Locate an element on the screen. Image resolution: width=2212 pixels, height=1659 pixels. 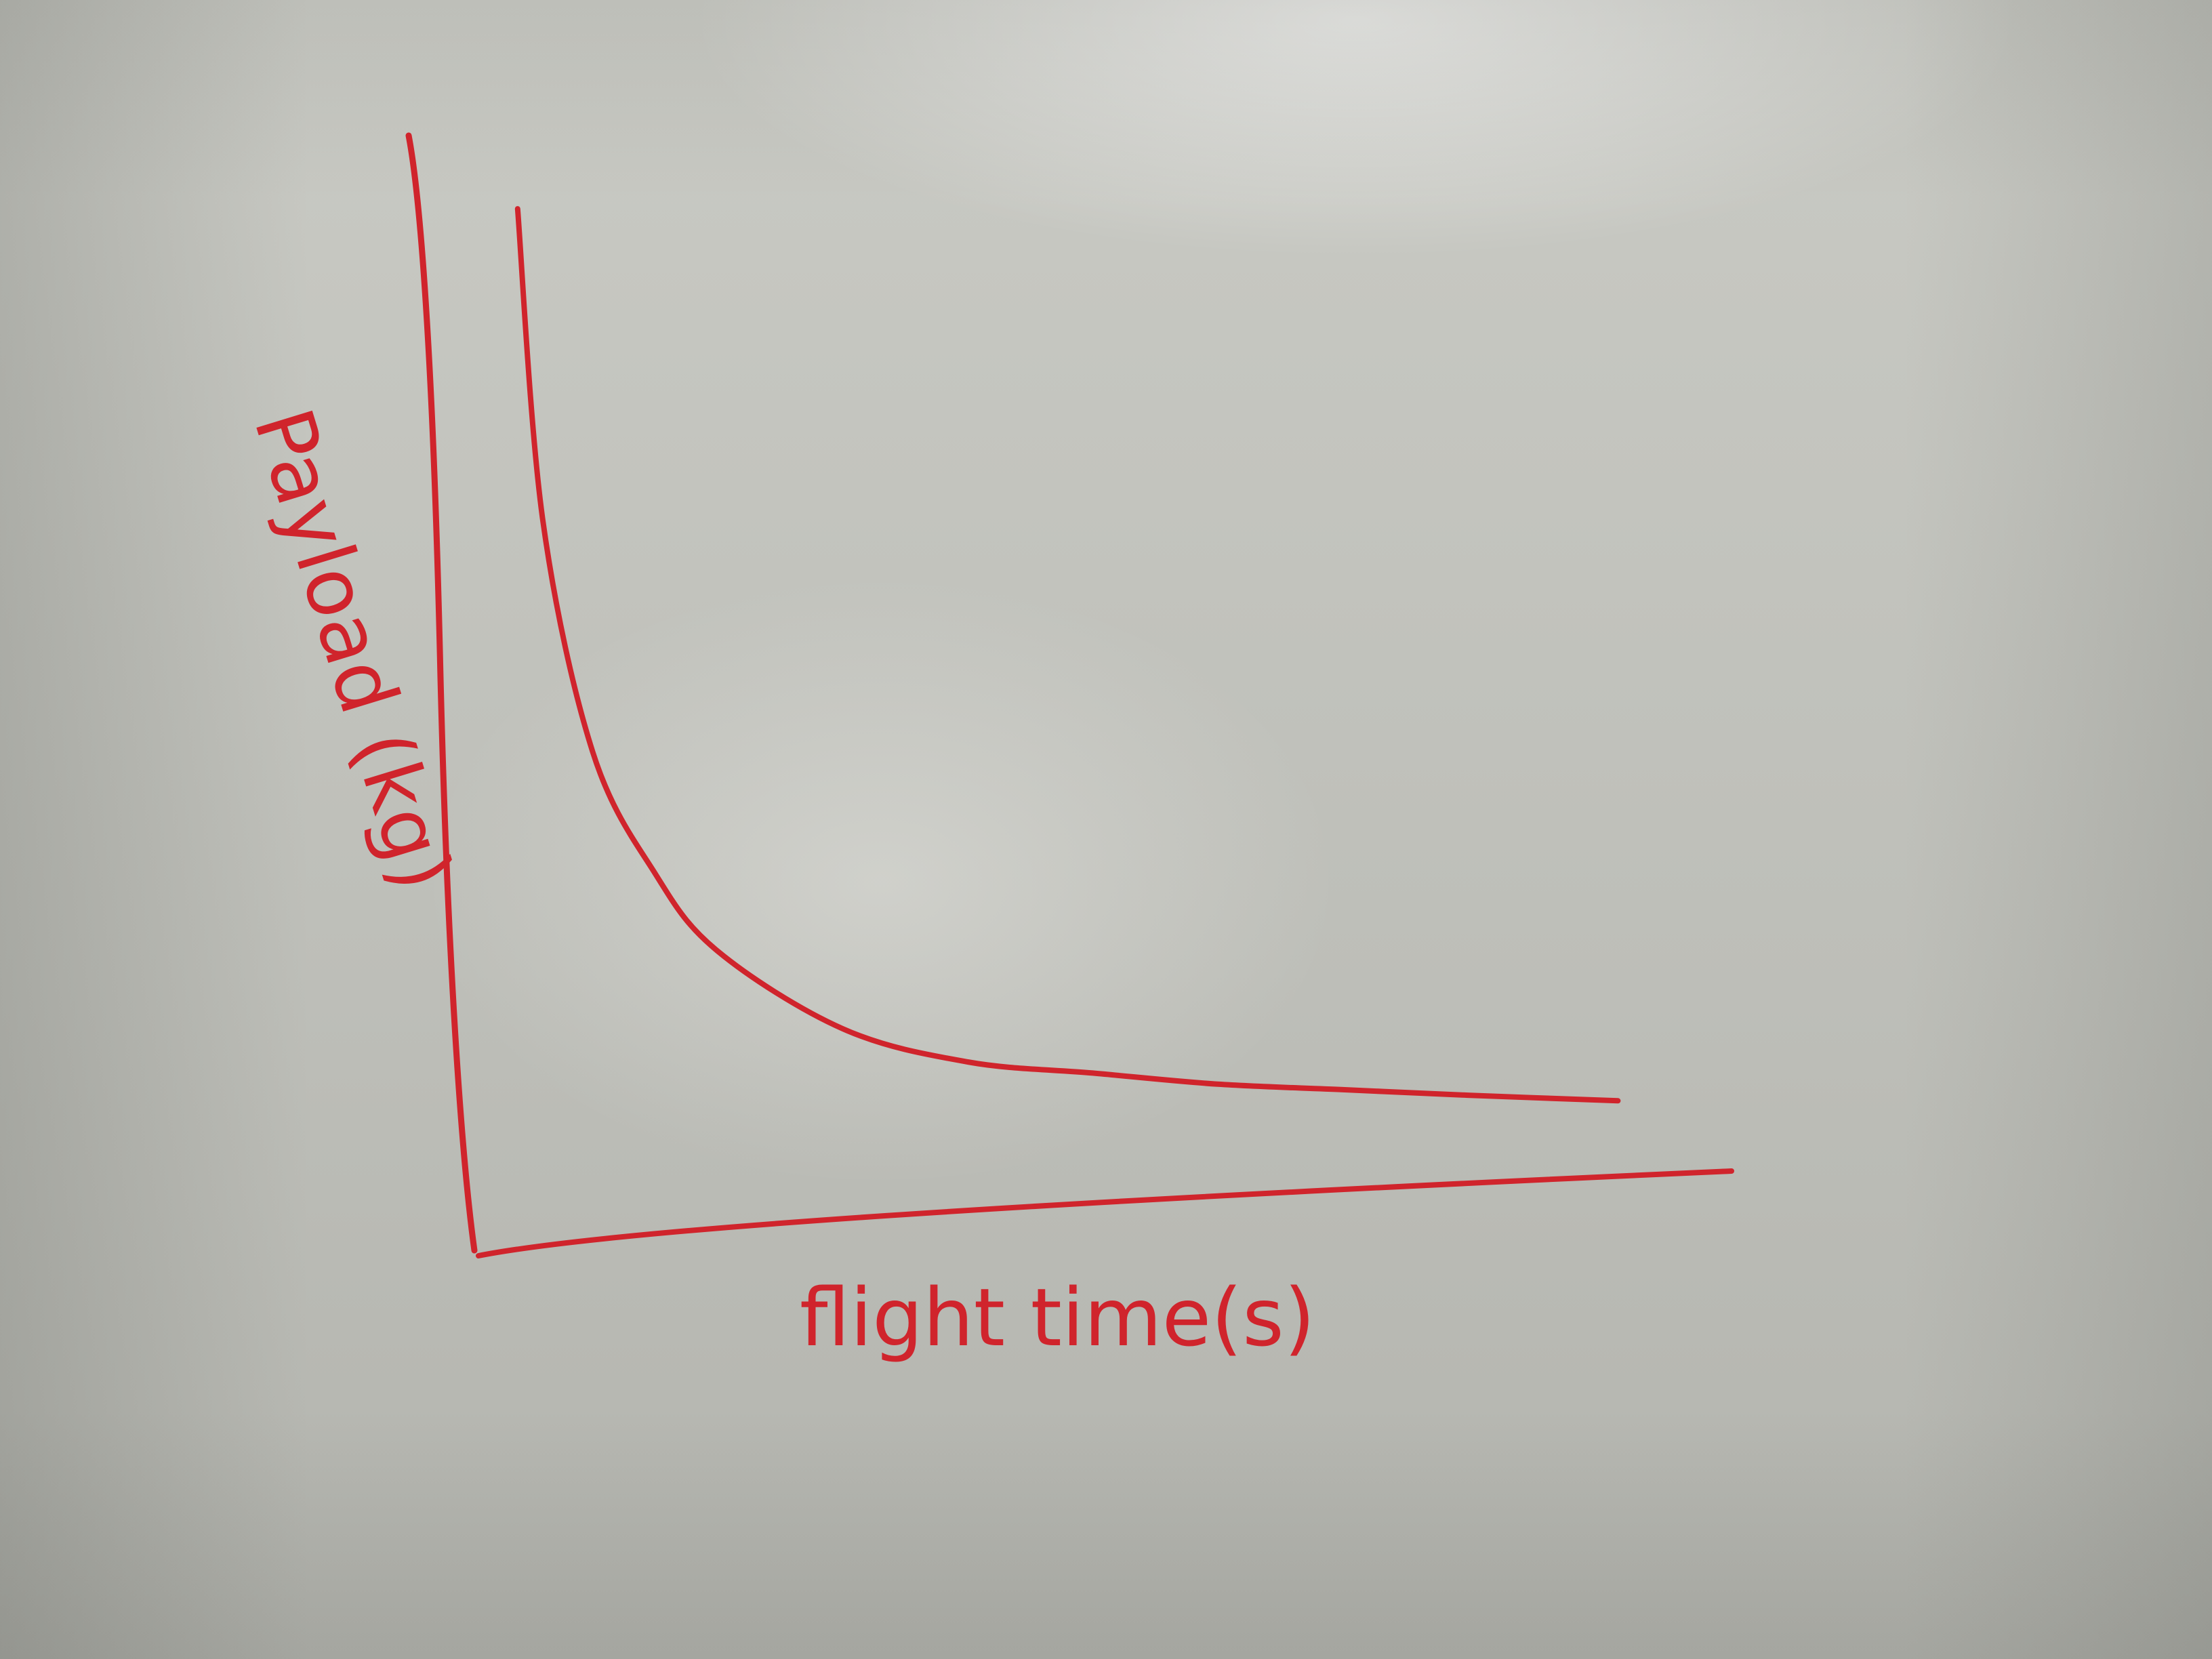
x-axis-label: flight time(s) is located at coordinates (1057, 1318).